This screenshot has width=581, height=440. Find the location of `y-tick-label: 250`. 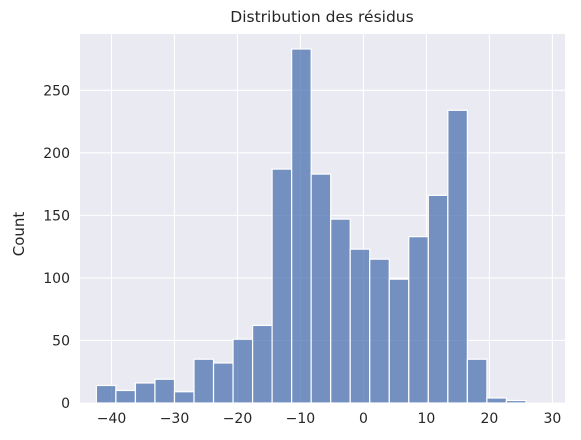

y-tick-label: 250 is located at coordinates (56, 91).